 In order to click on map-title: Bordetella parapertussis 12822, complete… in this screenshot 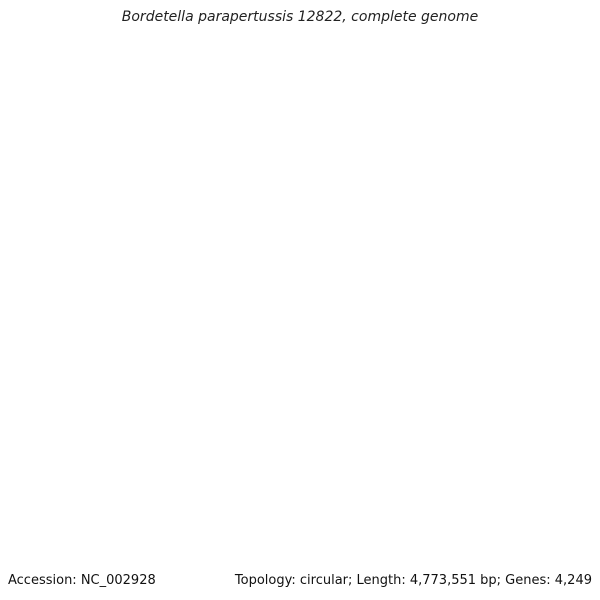, I will do `click(300, 17)`.